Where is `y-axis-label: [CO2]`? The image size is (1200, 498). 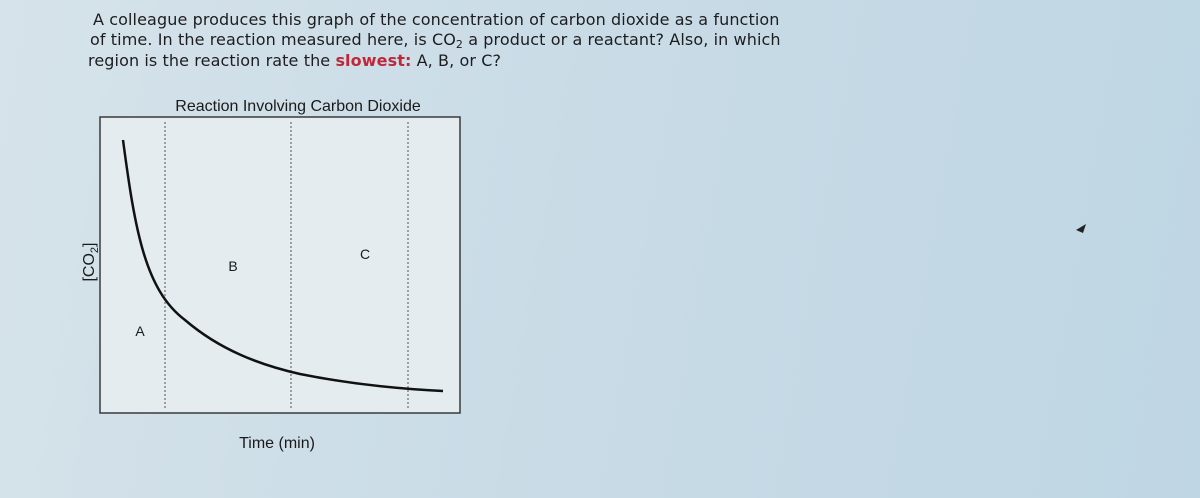 y-axis-label: [CO2] is located at coordinates (91, 261).